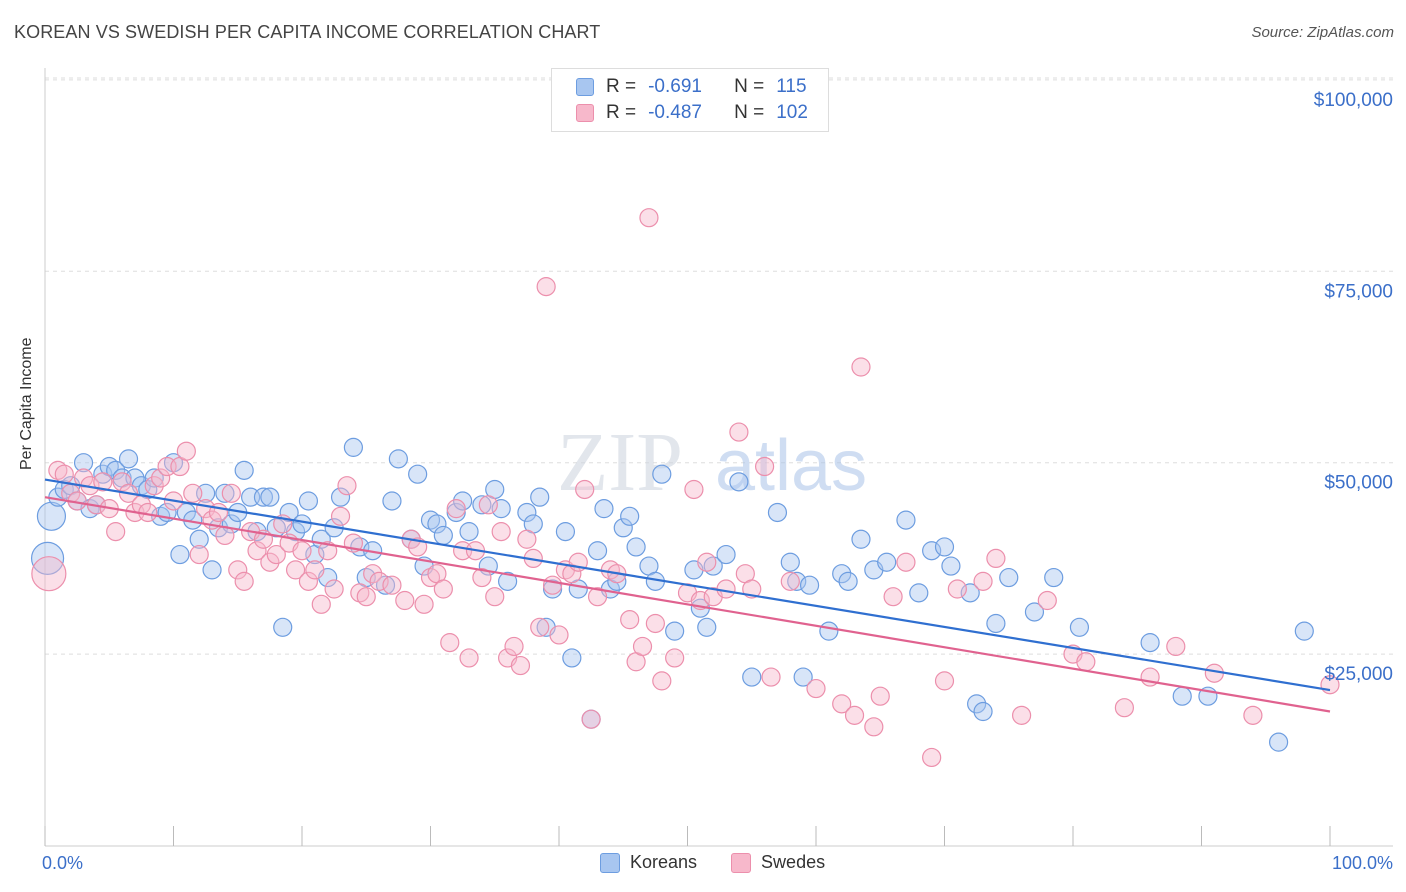 Image resolution: width=1406 pixels, height=892 pixels. I want to click on legend-label-swedes: Swedes, so click(793, 862).